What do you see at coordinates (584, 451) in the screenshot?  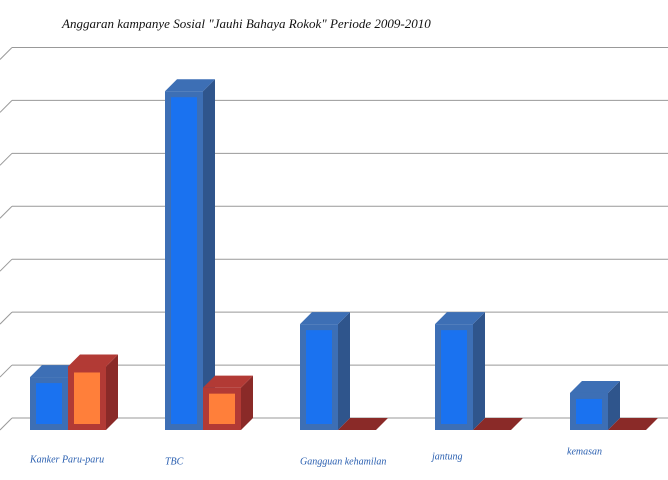 I see `x-tick-label: kemasan` at bounding box center [584, 451].